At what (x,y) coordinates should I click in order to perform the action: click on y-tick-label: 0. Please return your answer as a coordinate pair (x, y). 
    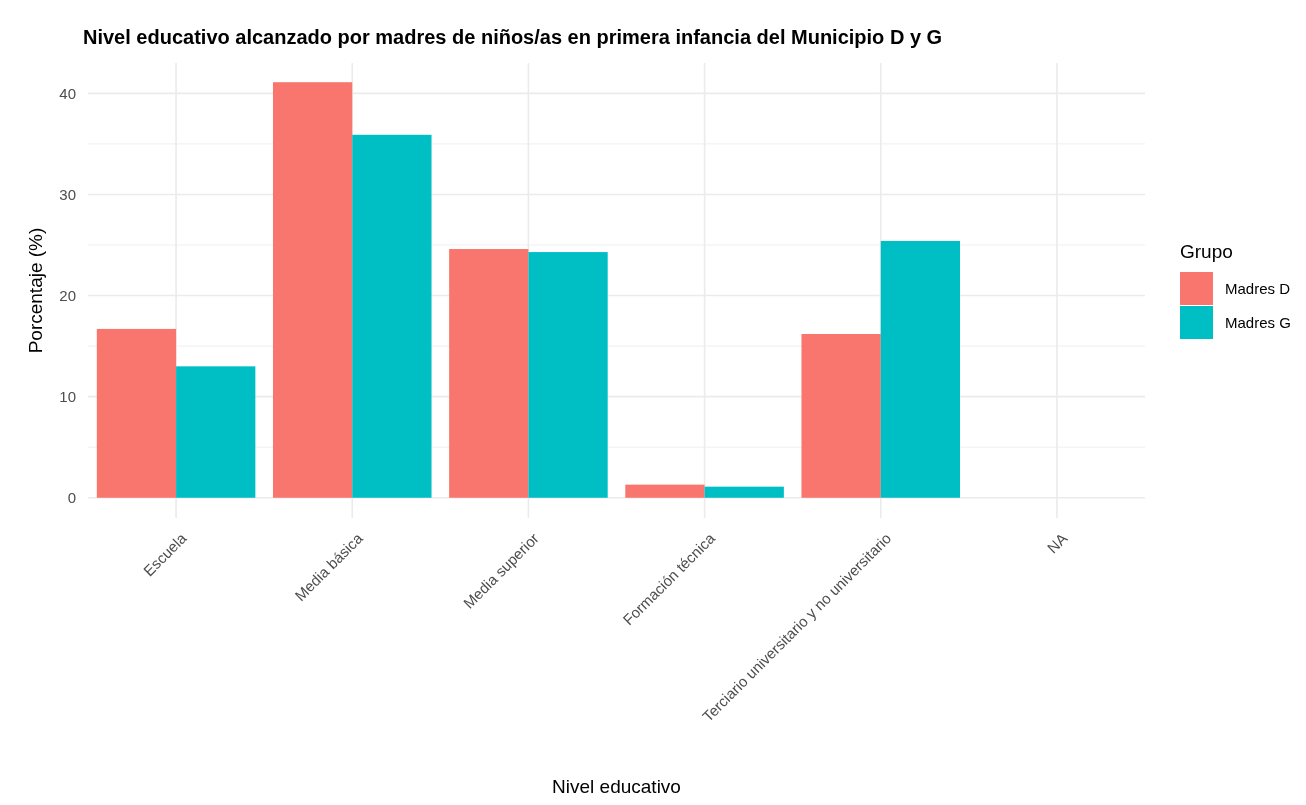
    Looking at the image, I should click on (71, 498).